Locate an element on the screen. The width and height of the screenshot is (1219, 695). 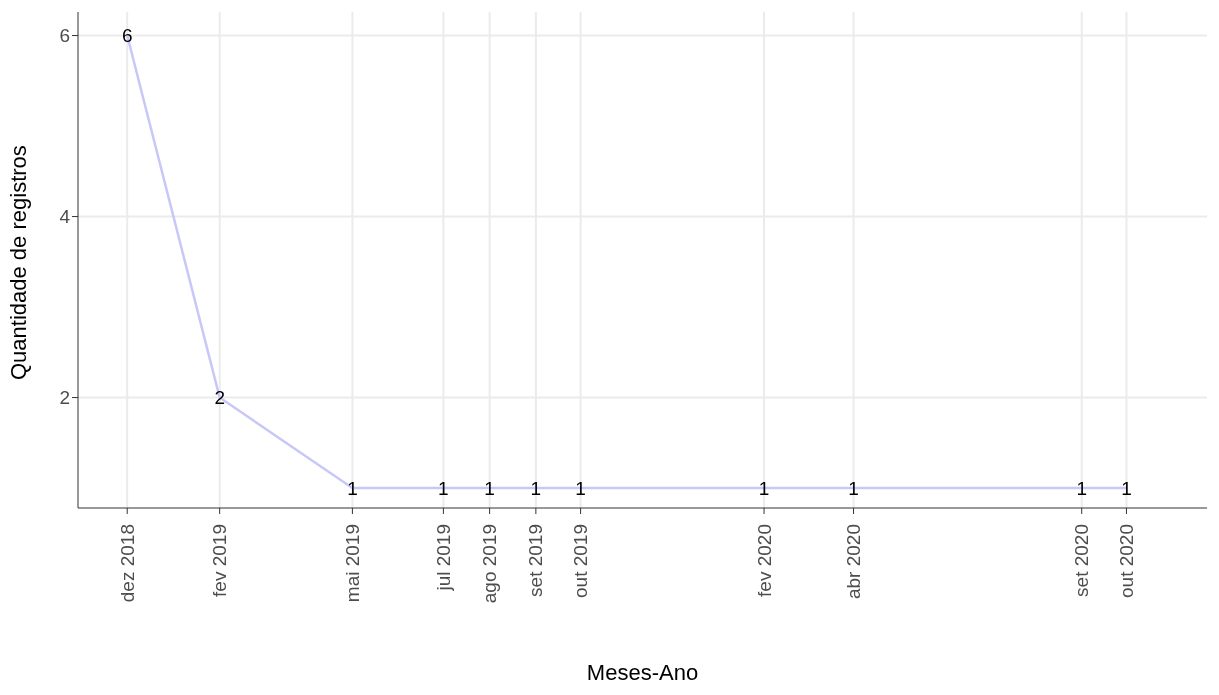
x-tick-label: fev 2020 is located at coordinates (764, 560).